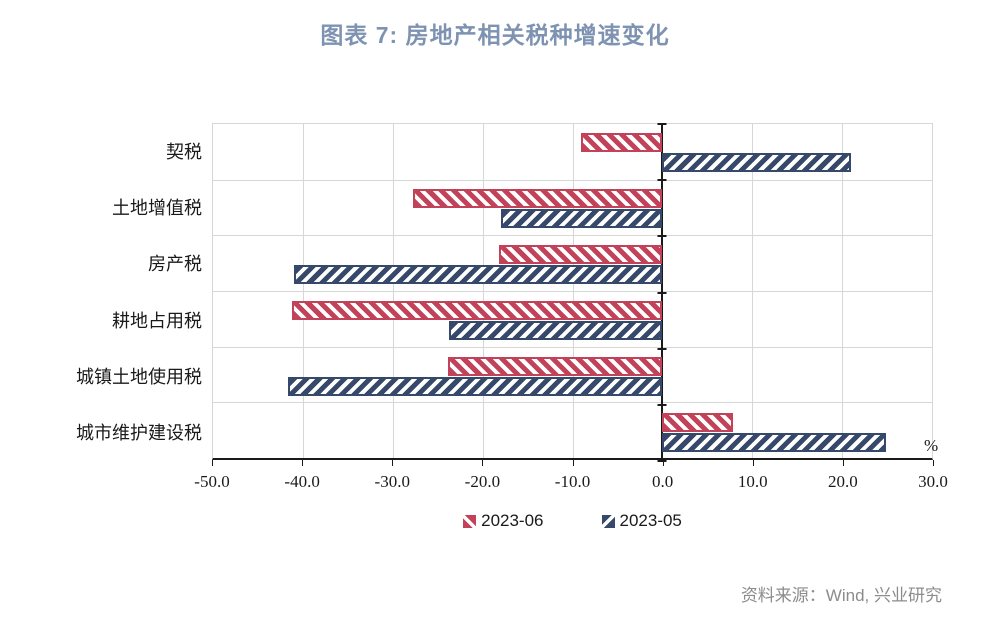 Image resolution: width=990 pixels, height=618 pixels. I want to click on x-tick-label: -30.0, so click(392, 481).